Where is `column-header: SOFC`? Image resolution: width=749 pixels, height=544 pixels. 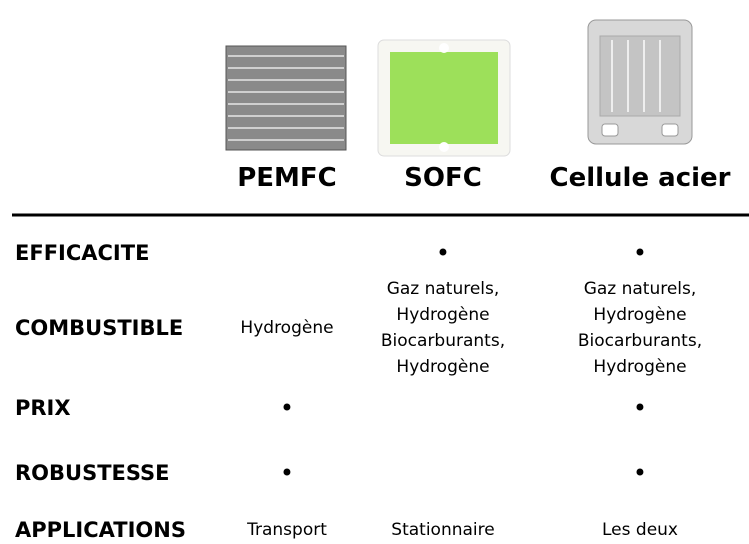
column-header: SOFC is located at coordinates (443, 178).